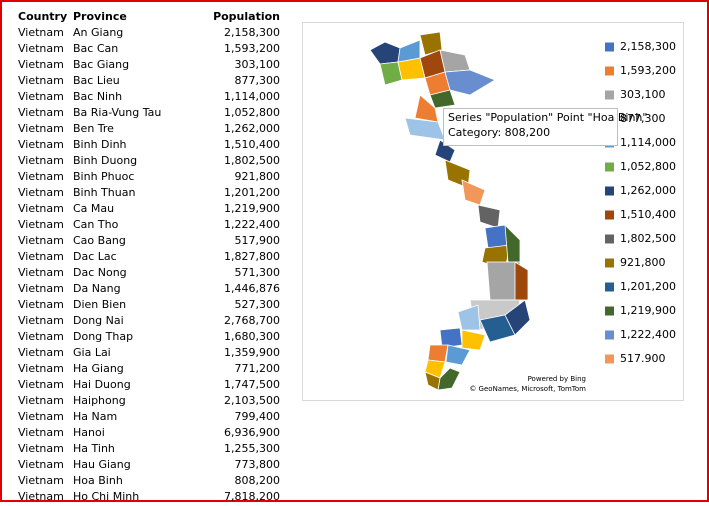 Image resolution: width=709 pixels, height=506 pixels. What do you see at coordinates (258, 368) in the screenshot?
I see `table-cell: 771,200` at bounding box center [258, 368].